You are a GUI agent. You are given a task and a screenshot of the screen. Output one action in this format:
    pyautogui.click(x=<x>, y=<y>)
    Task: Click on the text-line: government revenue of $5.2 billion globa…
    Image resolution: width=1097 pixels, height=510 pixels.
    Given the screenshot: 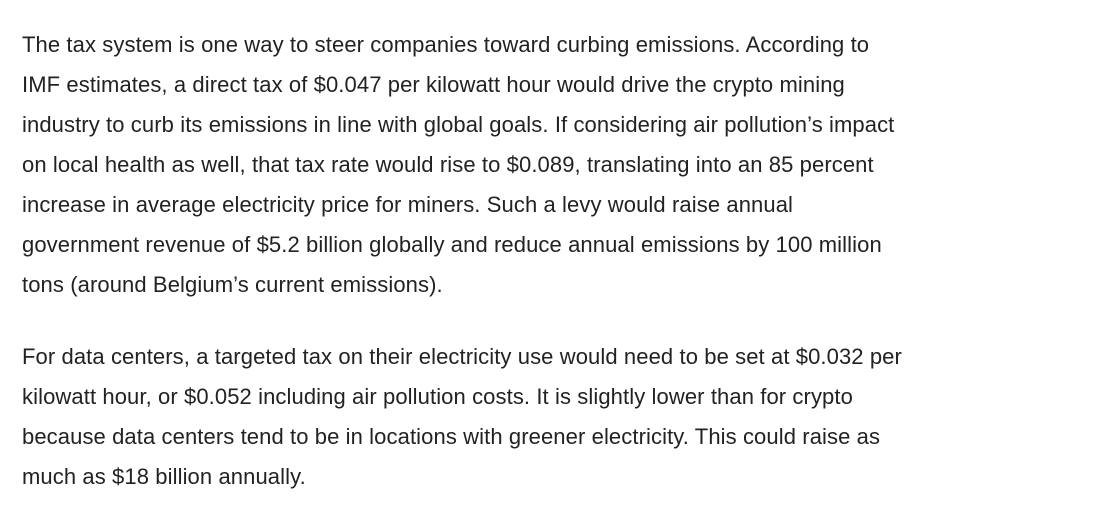 What is the action you would take?
    pyautogui.click(x=452, y=244)
    